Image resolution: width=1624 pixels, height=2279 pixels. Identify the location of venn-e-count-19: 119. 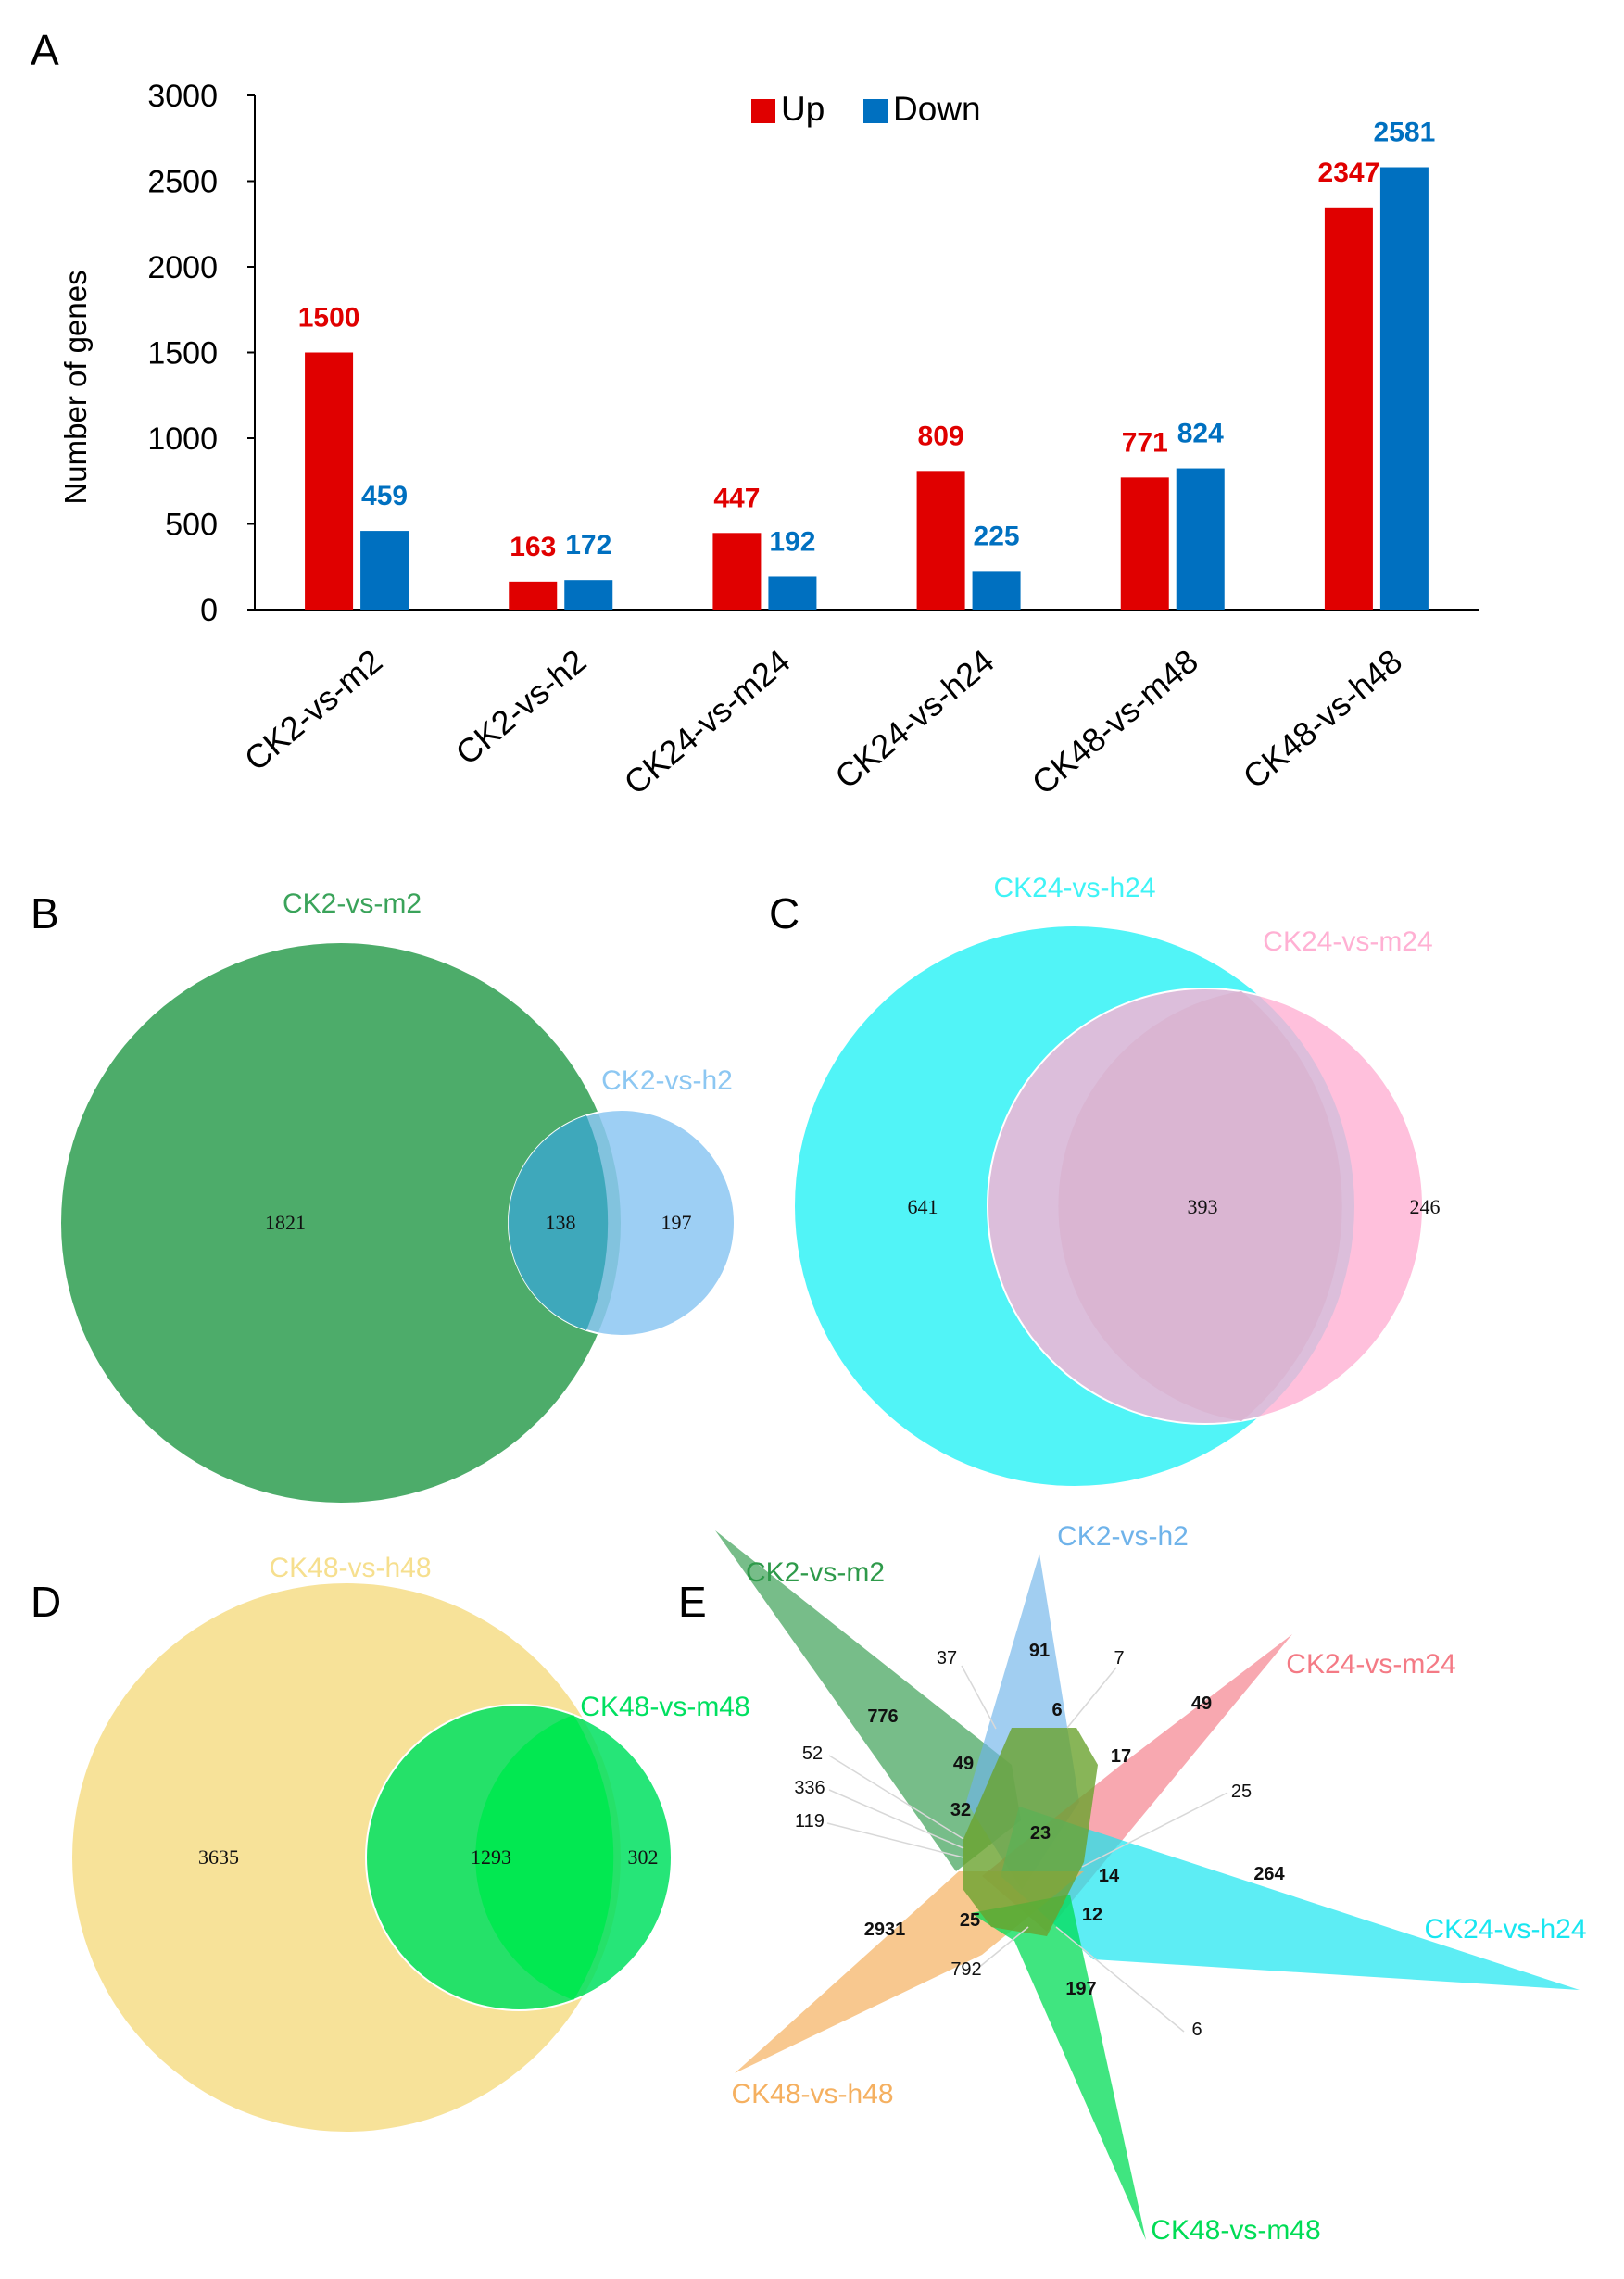
(810, 1822).